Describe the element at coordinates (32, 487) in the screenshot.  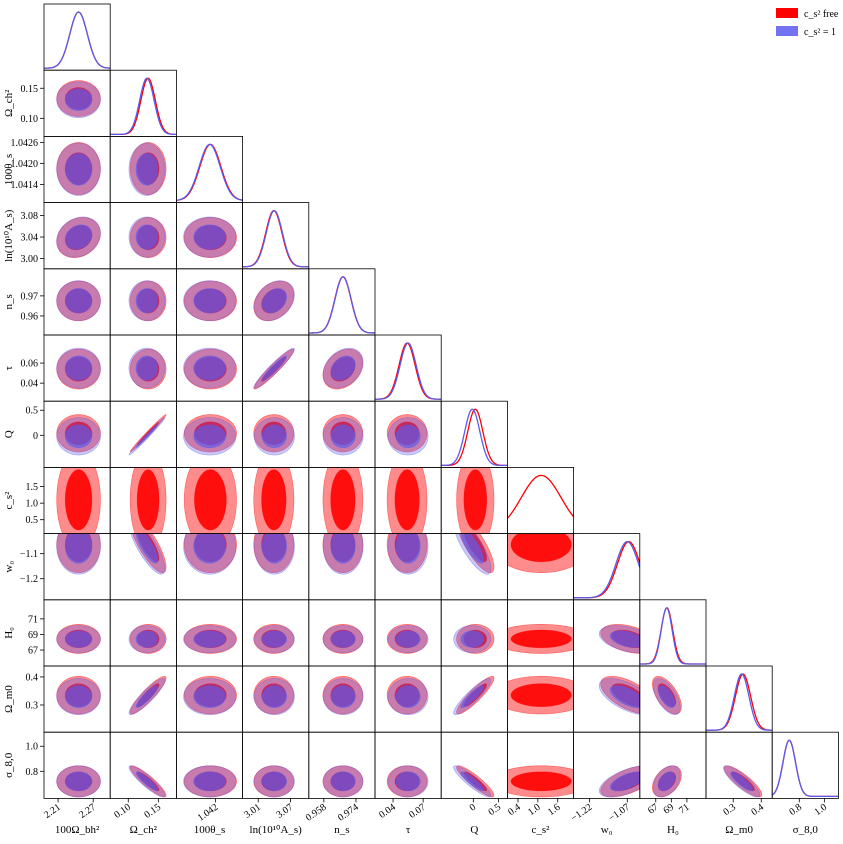
I see `y-tick-label: 1.5` at that location.